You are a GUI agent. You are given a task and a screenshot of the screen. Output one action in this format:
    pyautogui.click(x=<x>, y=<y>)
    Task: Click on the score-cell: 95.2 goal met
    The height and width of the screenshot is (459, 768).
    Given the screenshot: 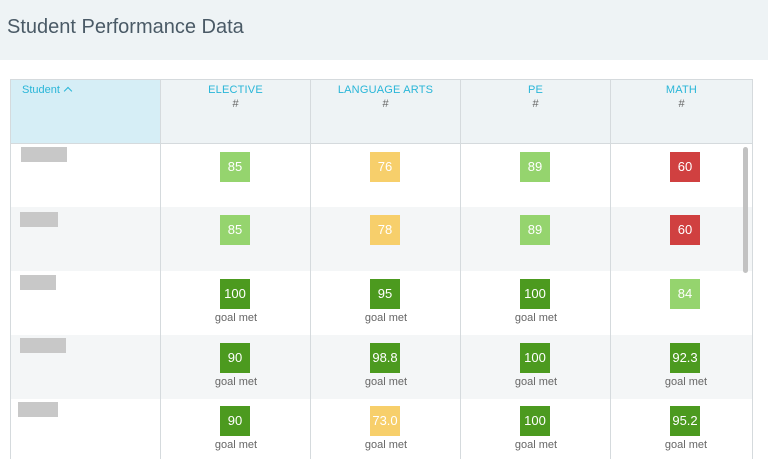 What is the action you would take?
    pyautogui.click(x=681, y=428)
    